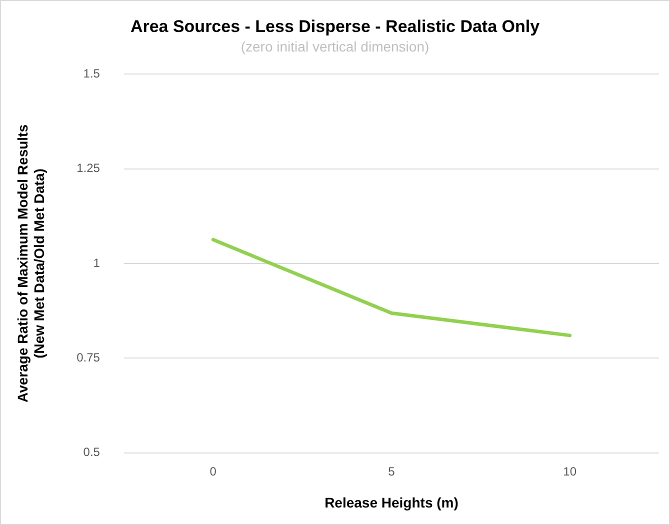 The image size is (670, 525). I want to click on y-tick-label: 0.75, so click(88, 357).